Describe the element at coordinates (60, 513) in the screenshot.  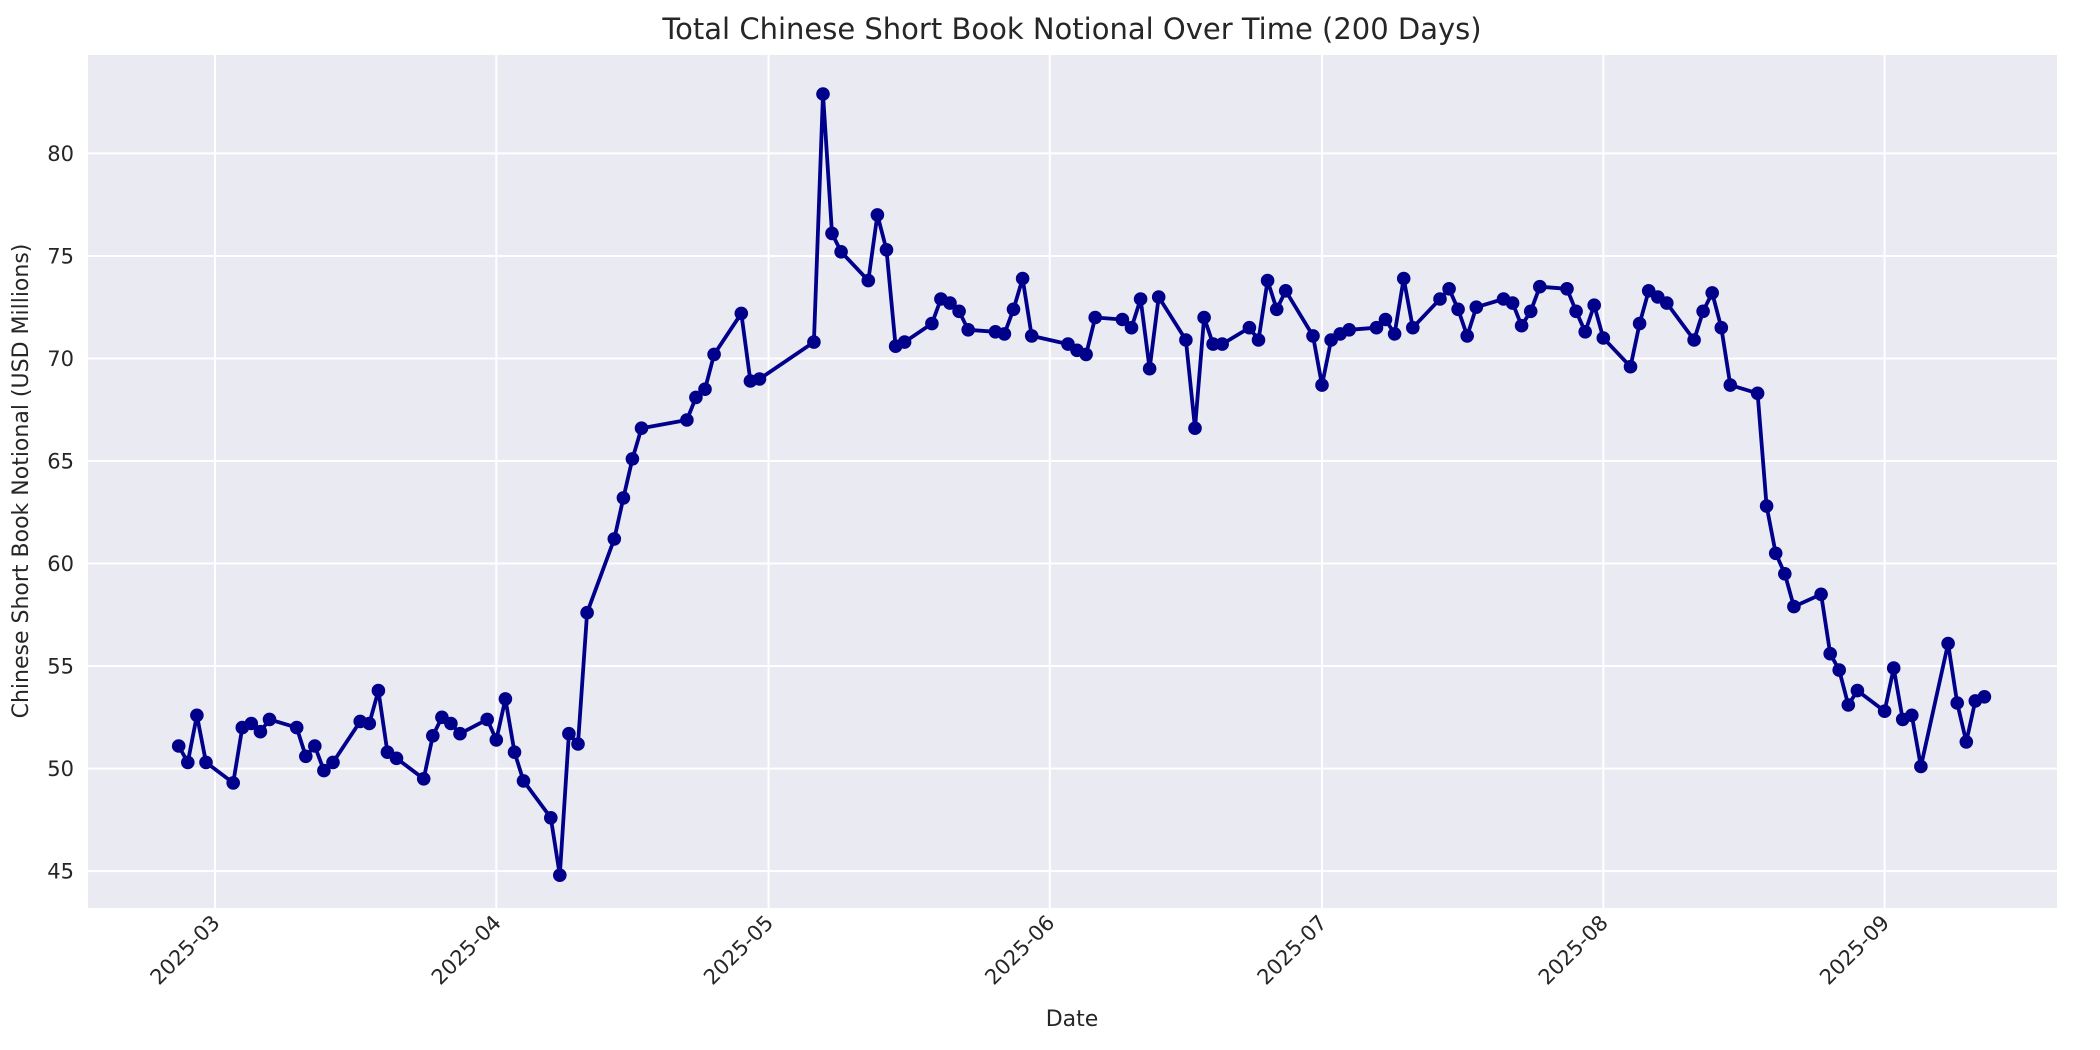
I see `y-axis-ticks: 45 50 55 60 65 70 75 80` at that location.